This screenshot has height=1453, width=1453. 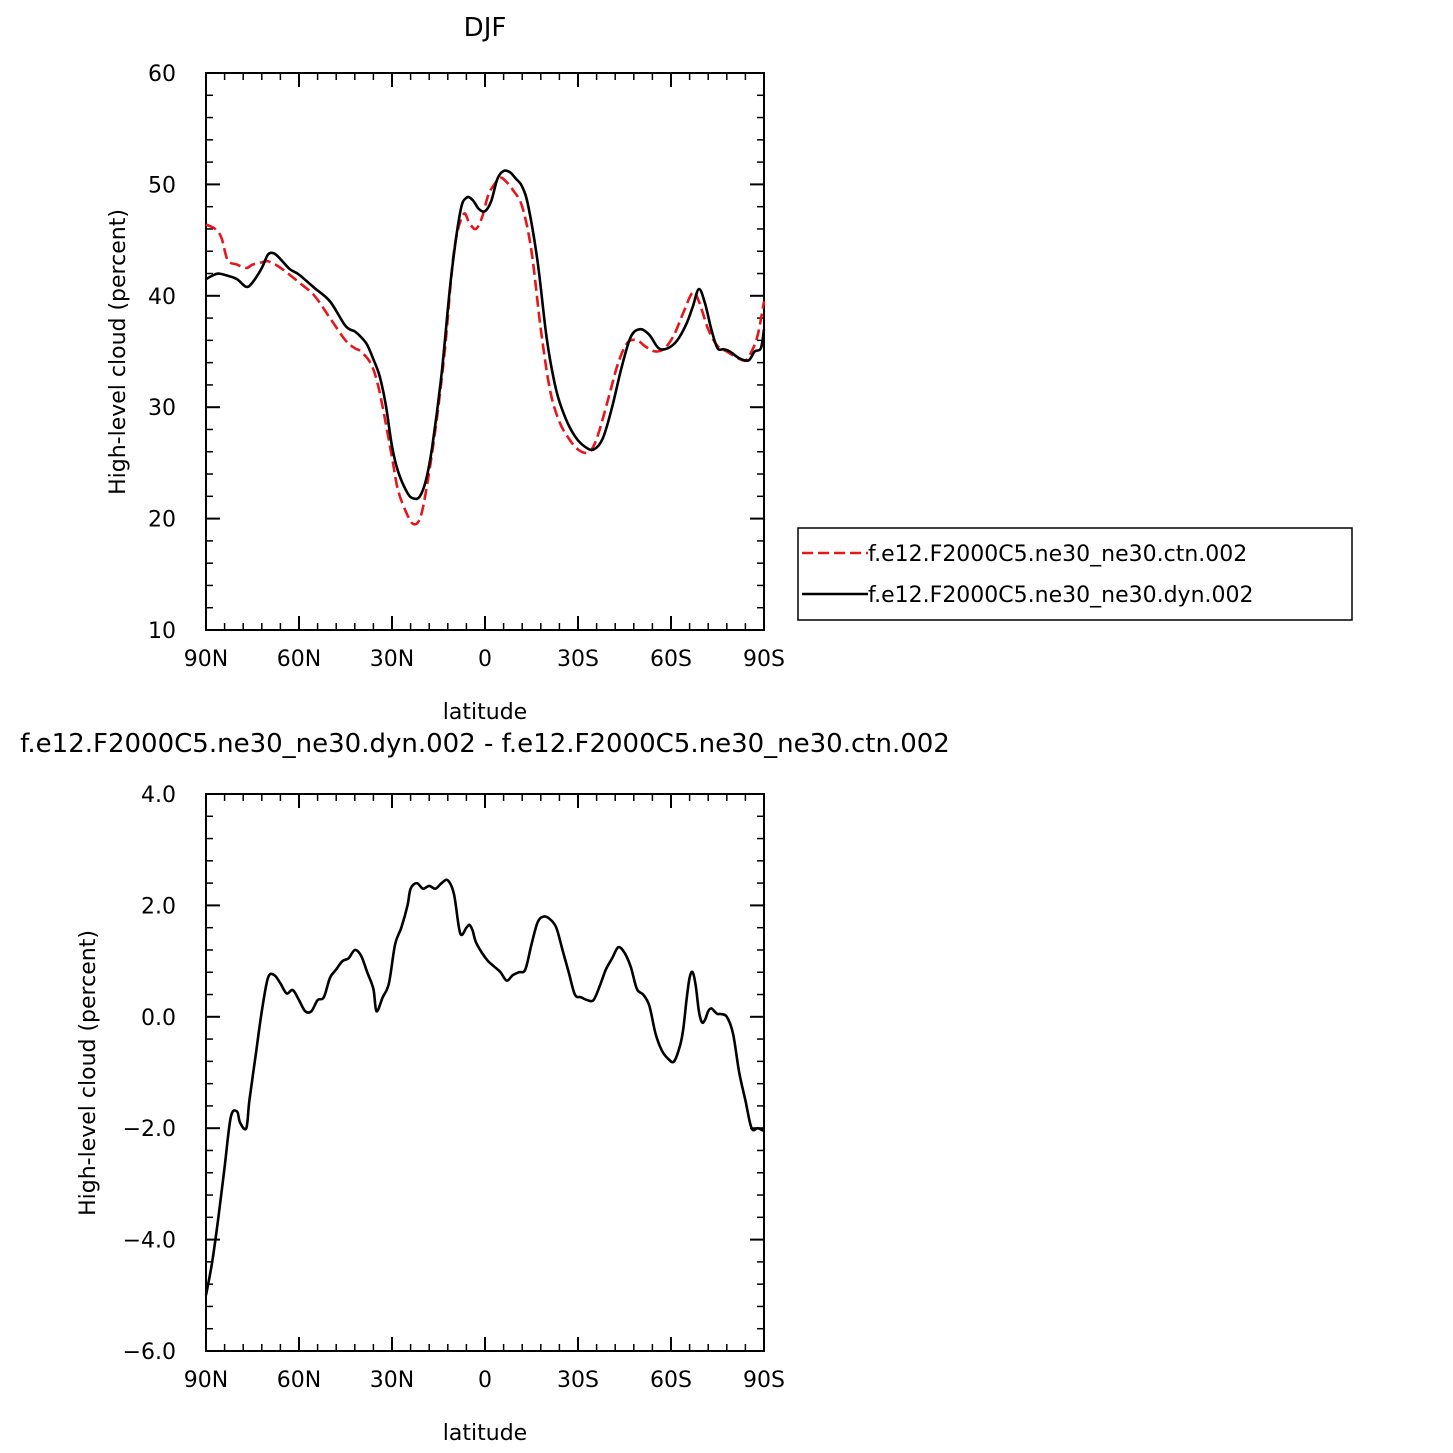 What do you see at coordinates (162, 185) in the screenshot?
I see `y-tick-label: 50` at bounding box center [162, 185].